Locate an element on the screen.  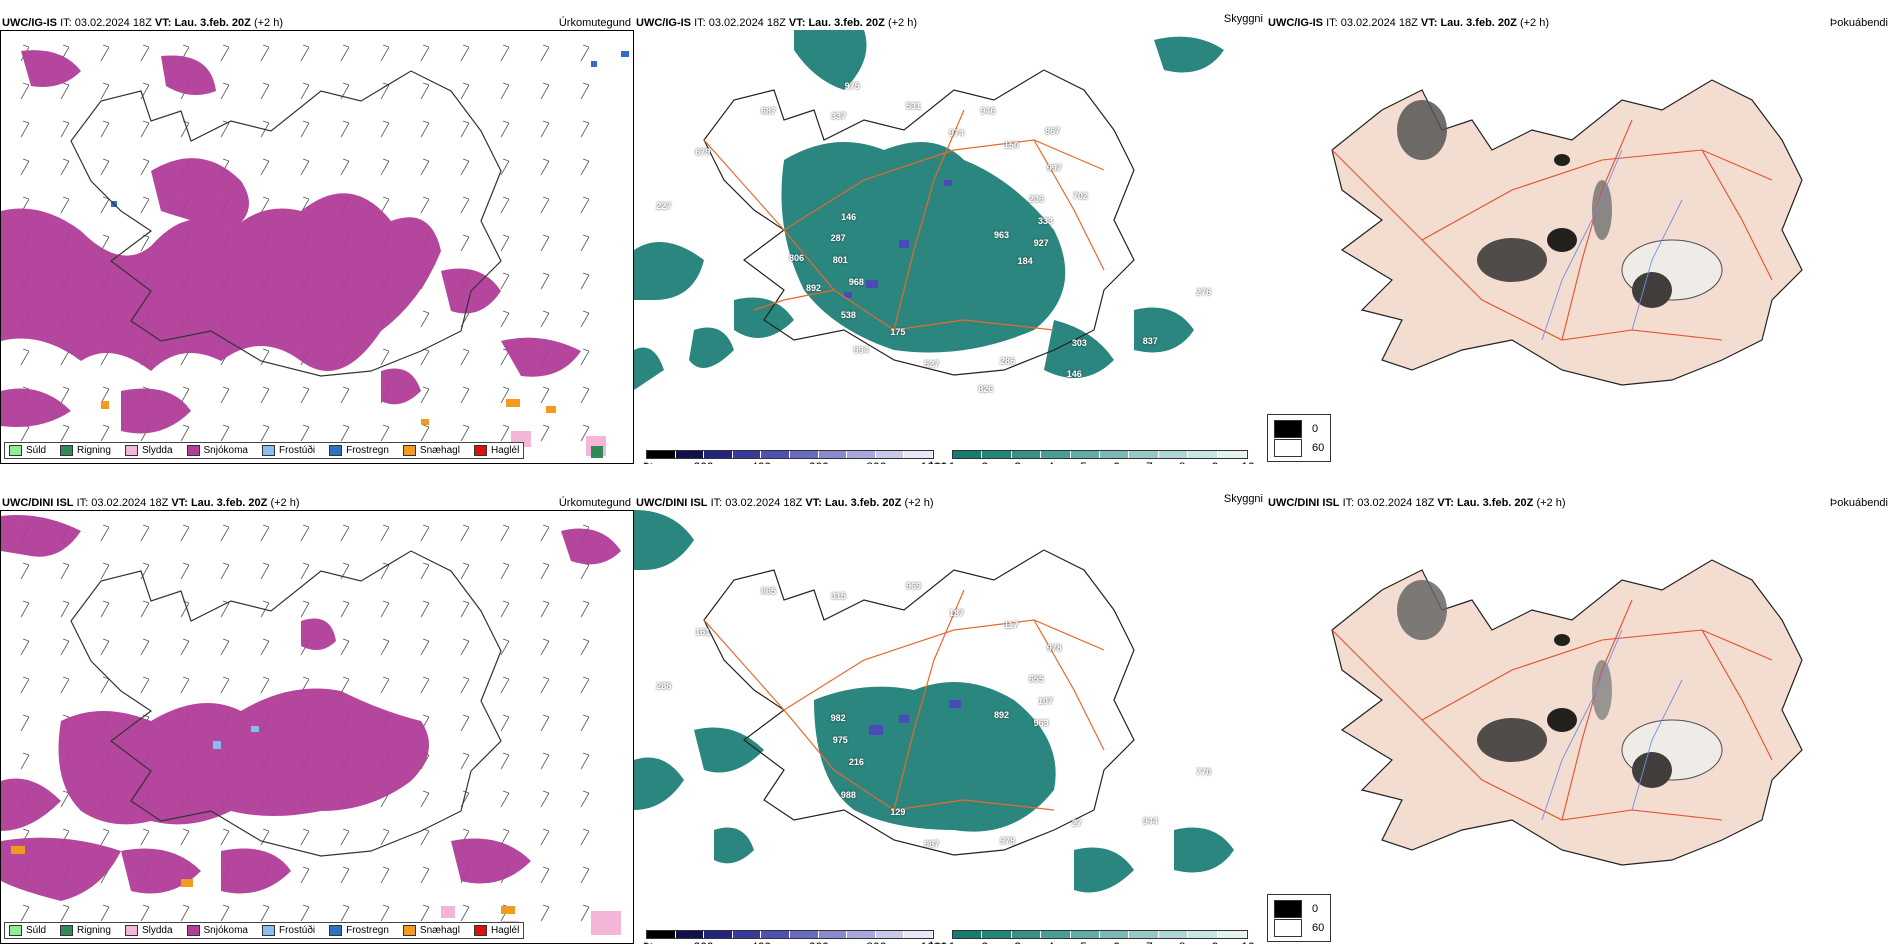
height-scalebar: 0 200 400 600 800 1000 m is located at coordinates (795, 937).